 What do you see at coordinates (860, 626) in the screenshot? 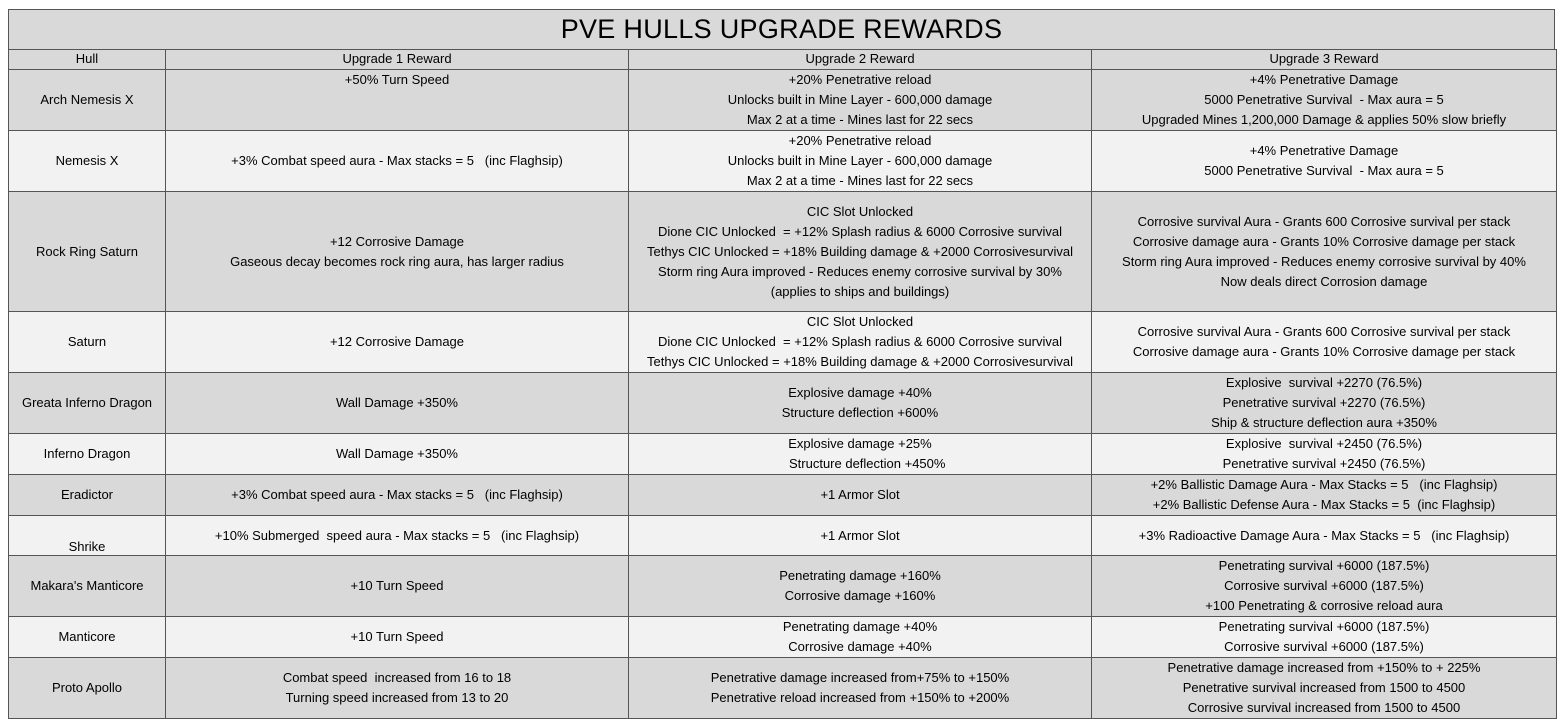
I see `reward-line: Penetrating damage +40%` at bounding box center [860, 626].